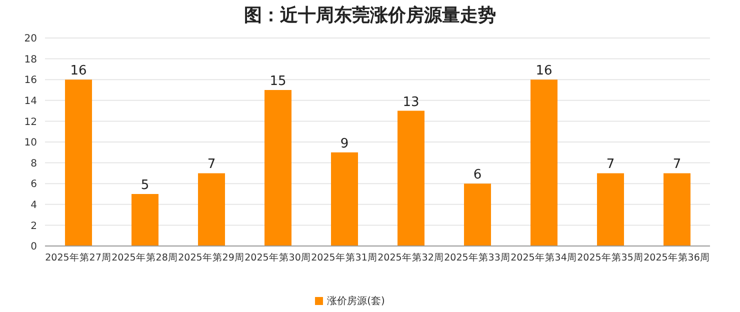 The image size is (740, 312). Describe the element at coordinates (370, 15) in the screenshot. I see `chart-title: 图：近十周东莞涨价房源量走势` at that location.